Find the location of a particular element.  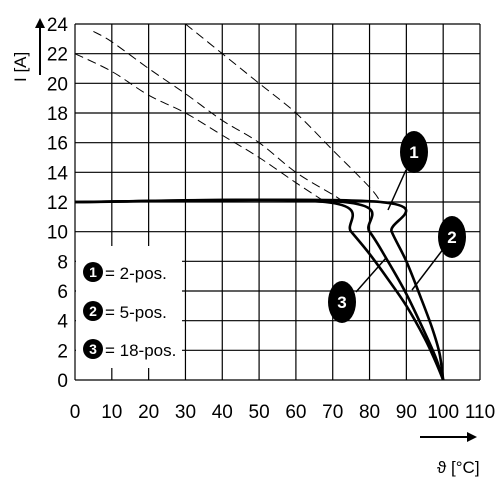

y-tick-label: 10 is located at coordinates (57, 233).